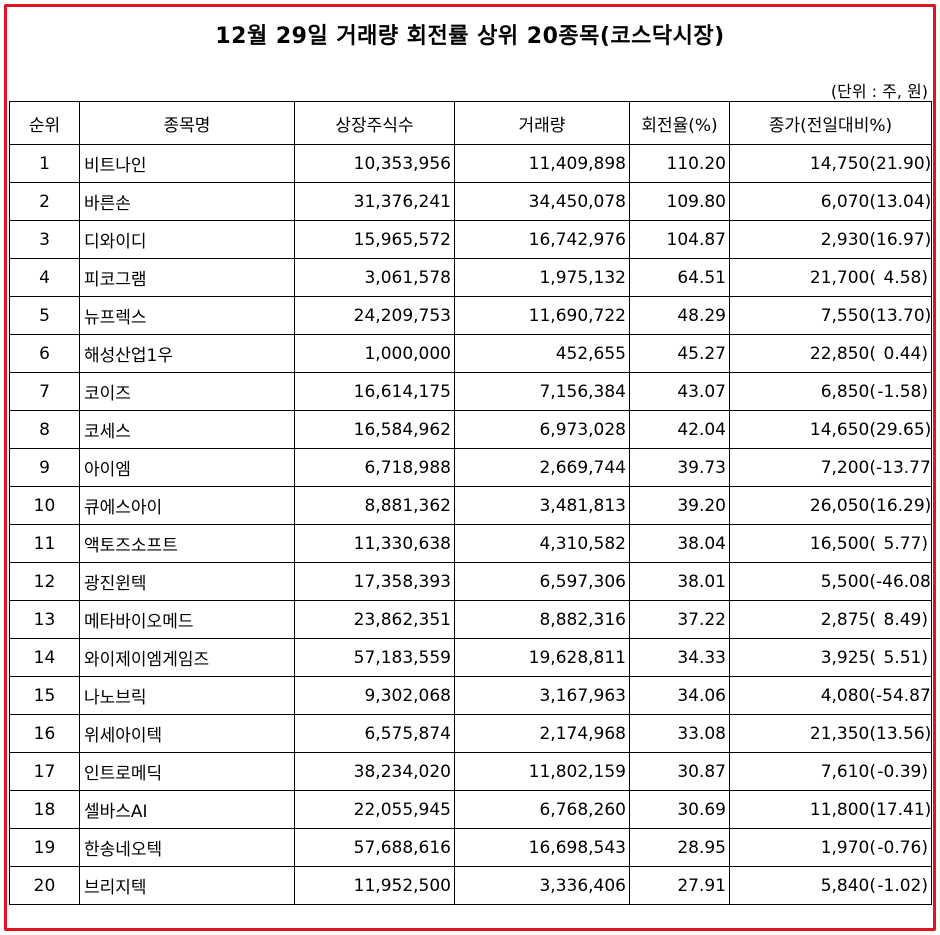 This screenshot has height=935, width=940. What do you see at coordinates (542, 163) in the screenshot?
I see `volume-cell: 11,409,898` at bounding box center [542, 163].